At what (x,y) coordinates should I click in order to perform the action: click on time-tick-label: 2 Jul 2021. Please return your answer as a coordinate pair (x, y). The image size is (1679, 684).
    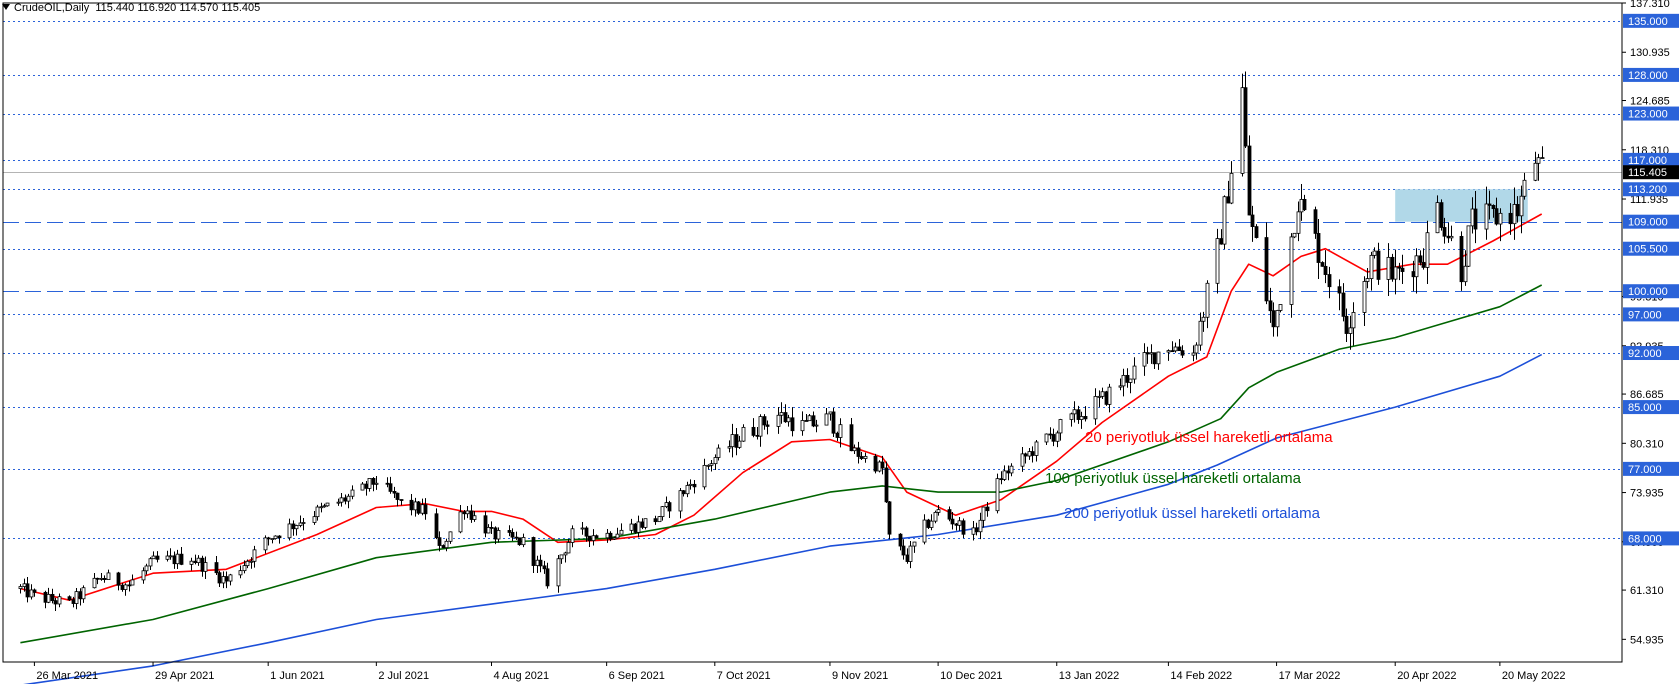
    Looking at the image, I should click on (403, 676).